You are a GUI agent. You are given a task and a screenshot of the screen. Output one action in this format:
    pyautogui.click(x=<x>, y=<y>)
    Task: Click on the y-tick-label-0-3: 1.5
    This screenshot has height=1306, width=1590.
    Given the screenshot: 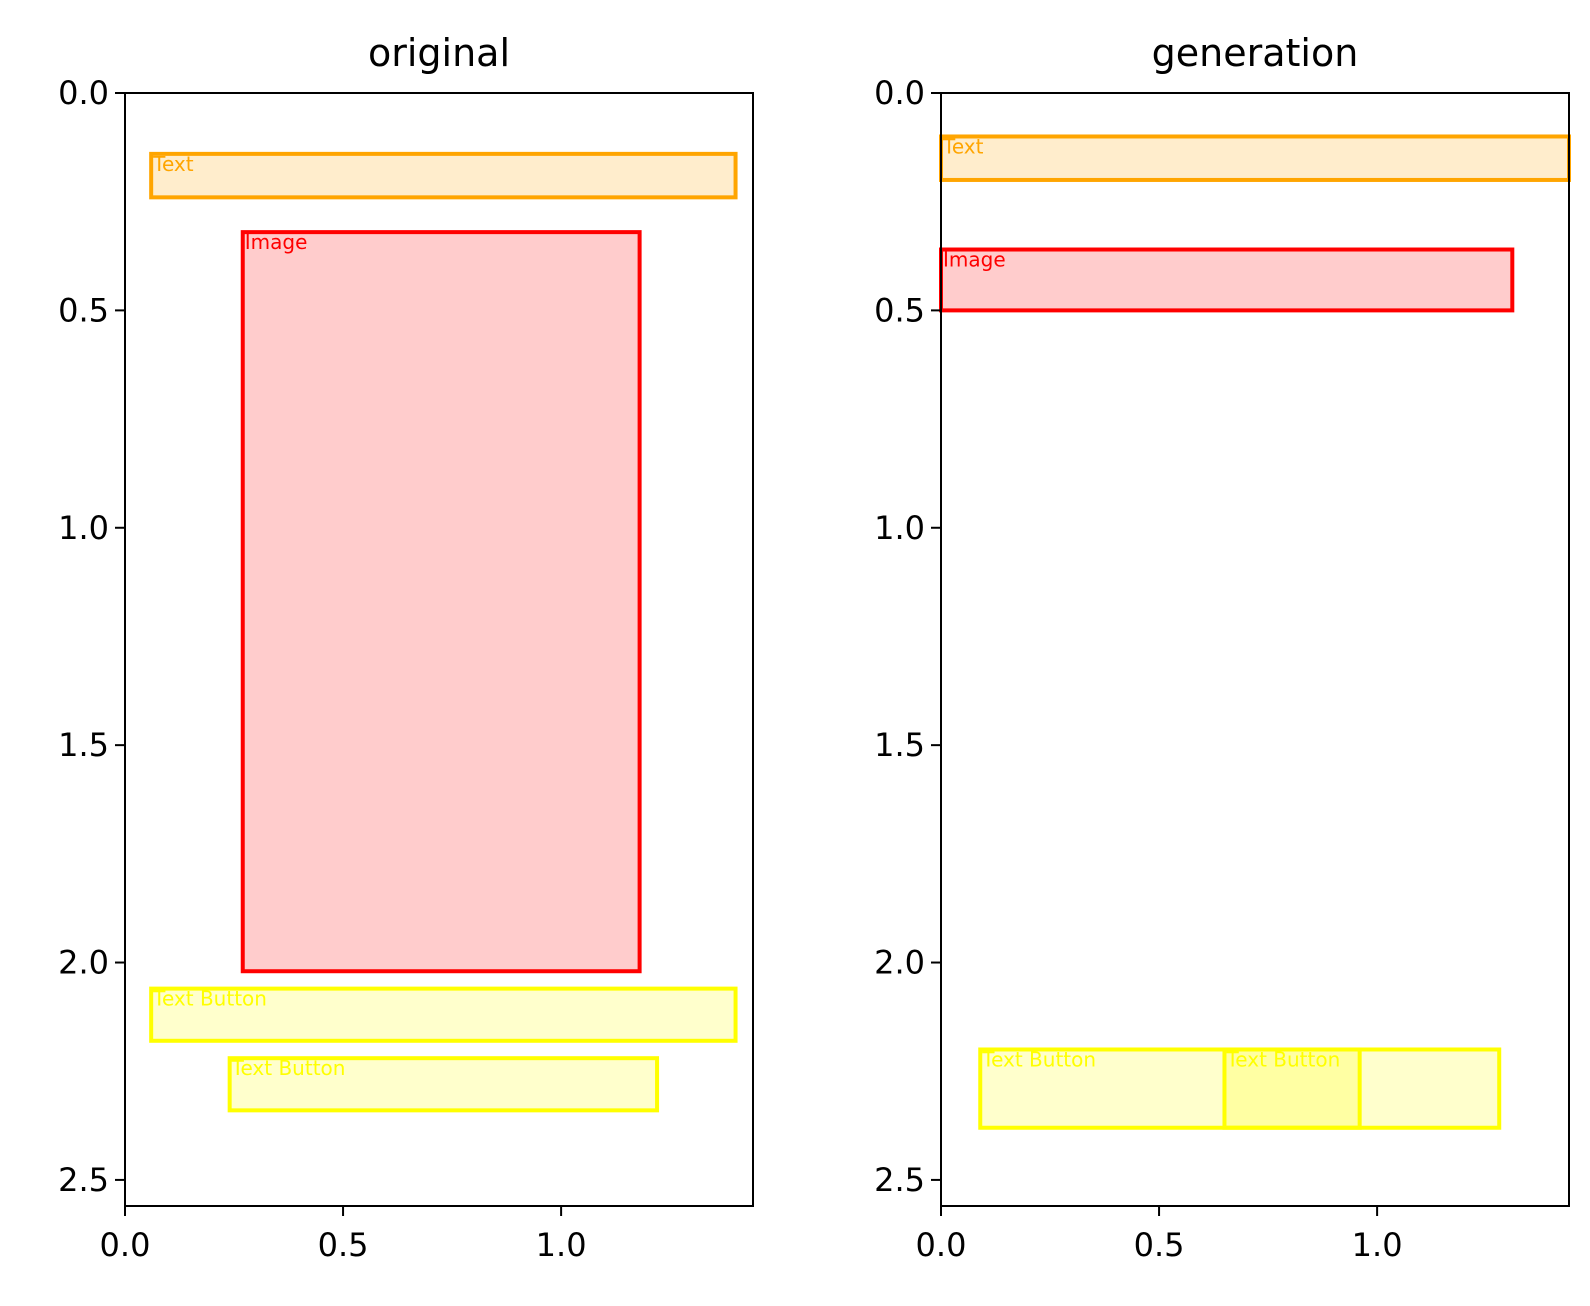 What is the action you would take?
    pyautogui.click(x=83, y=745)
    